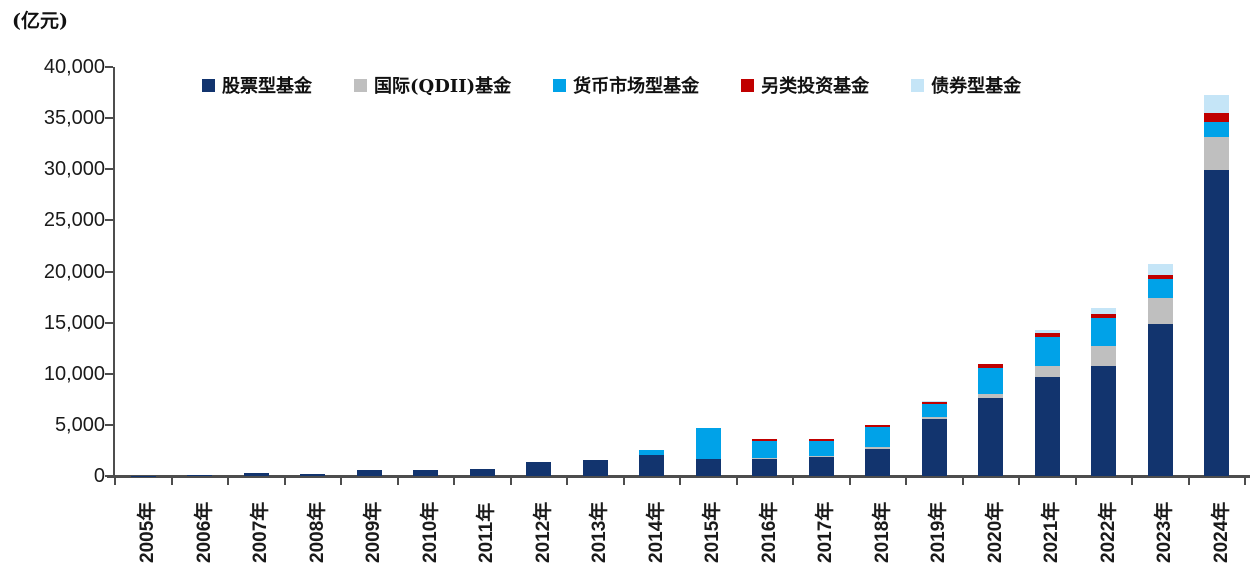 The image size is (1254, 582). I want to click on y-axis-line, so click(114, 272).